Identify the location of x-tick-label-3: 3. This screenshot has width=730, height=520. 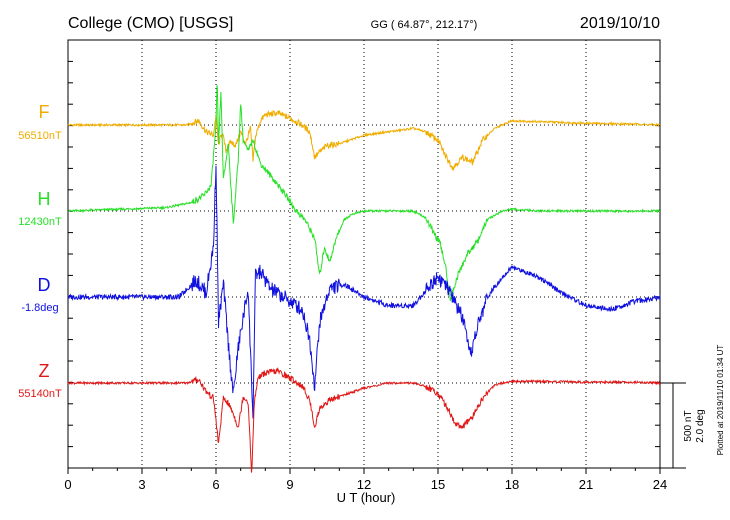
(141, 484).